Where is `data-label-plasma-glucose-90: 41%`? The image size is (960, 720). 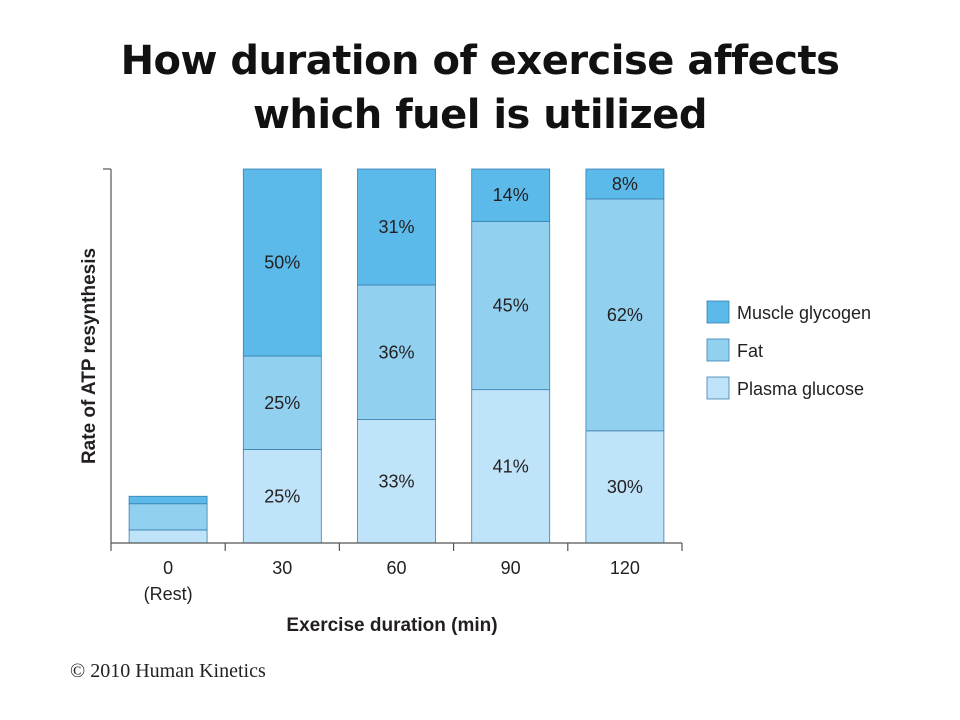 data-label-plasma-glucose-90: 41% is located at coordinates (511, 466).